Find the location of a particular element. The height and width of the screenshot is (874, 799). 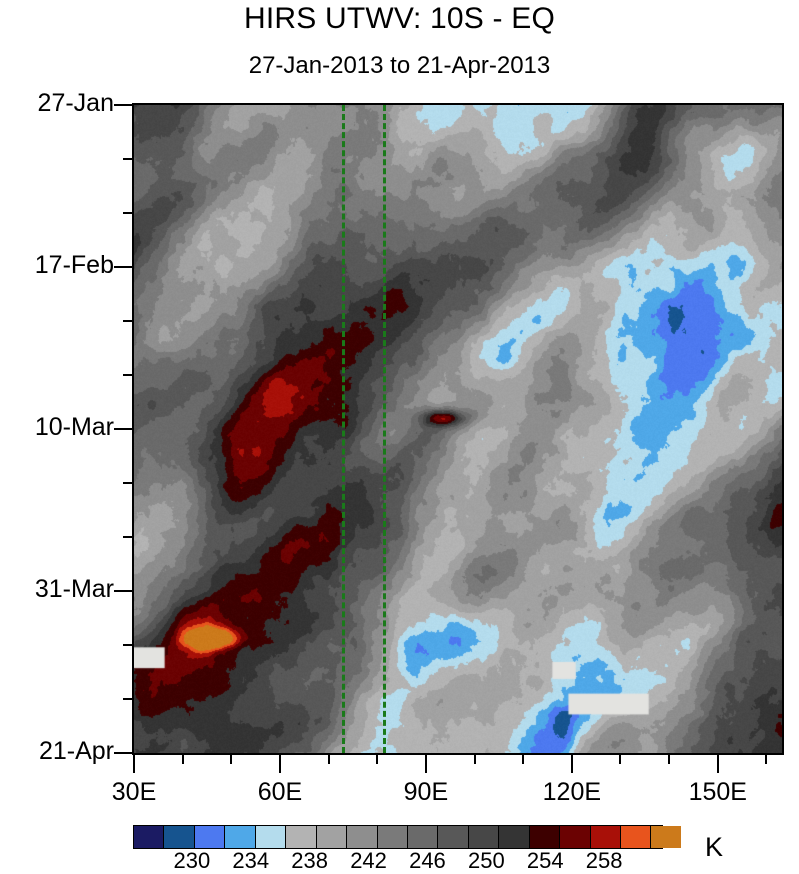

y-tick-label: 21-Apr is located at coordinates (76, 751).